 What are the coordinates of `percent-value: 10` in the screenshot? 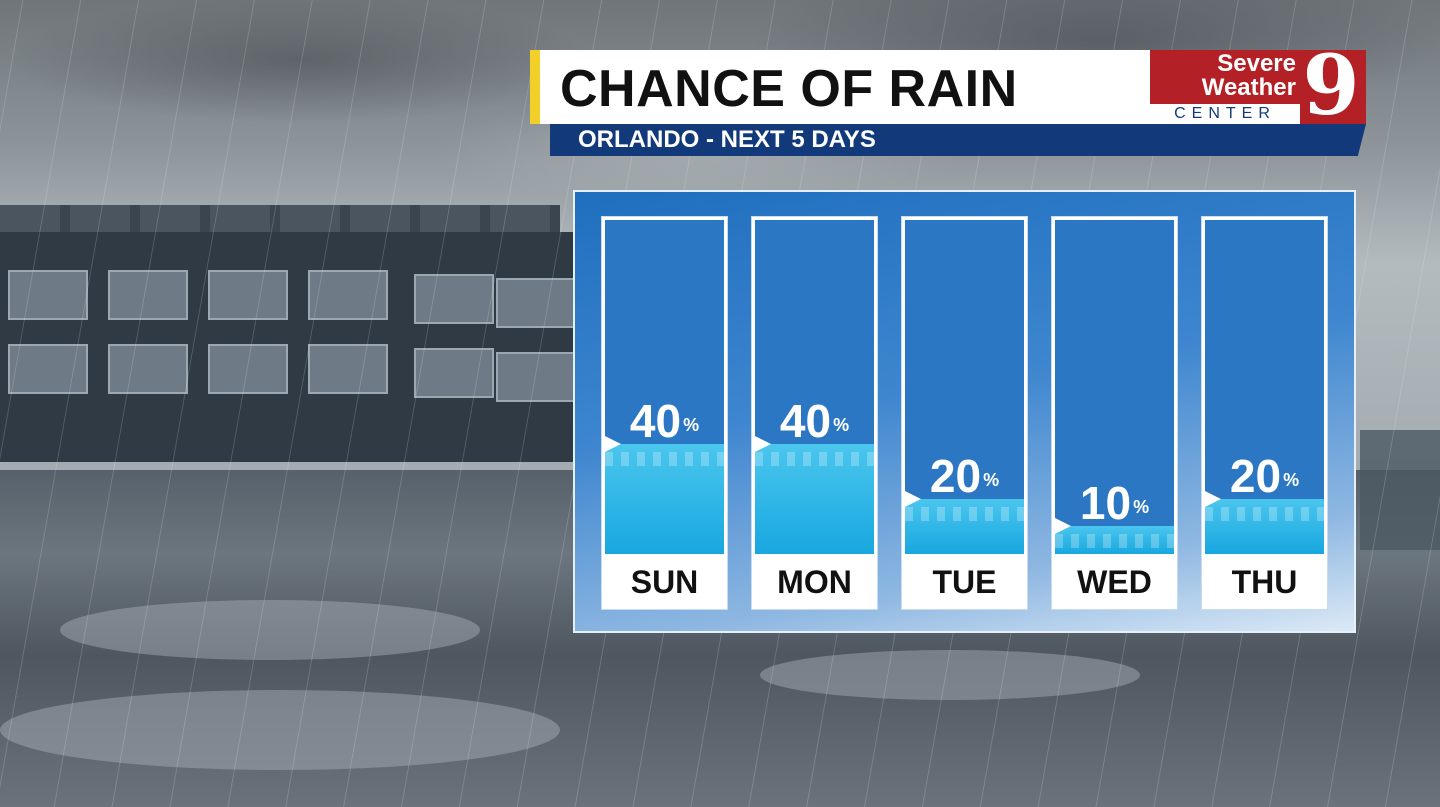 It's located at (1105, 503).